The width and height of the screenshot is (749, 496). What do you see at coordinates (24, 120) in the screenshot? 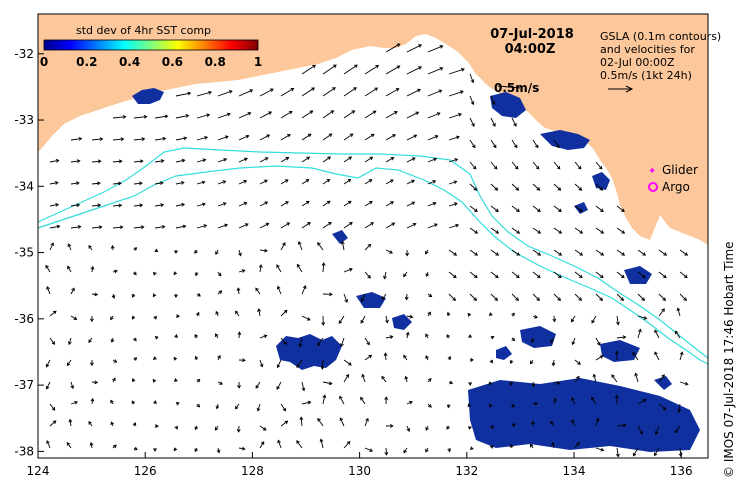
I see `y-tick-label: -33` at bounding box center [24, 120].